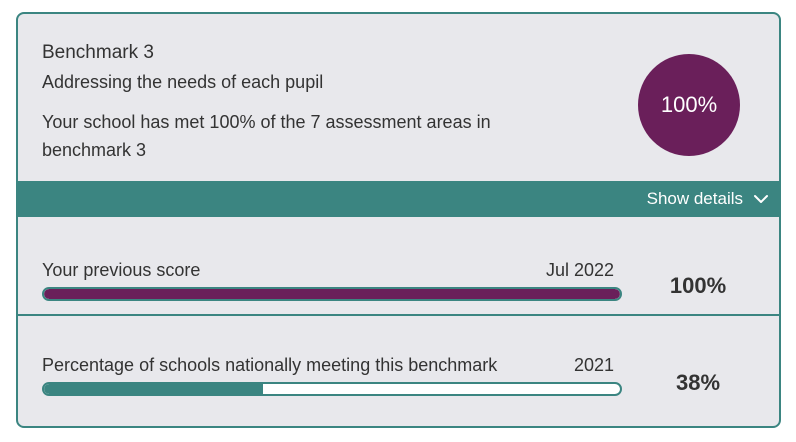 The image size is (796, 442). Describe the element at coordinates (153, 389) in the screenshot. I see `national-percentage-progress-fill` at that location.